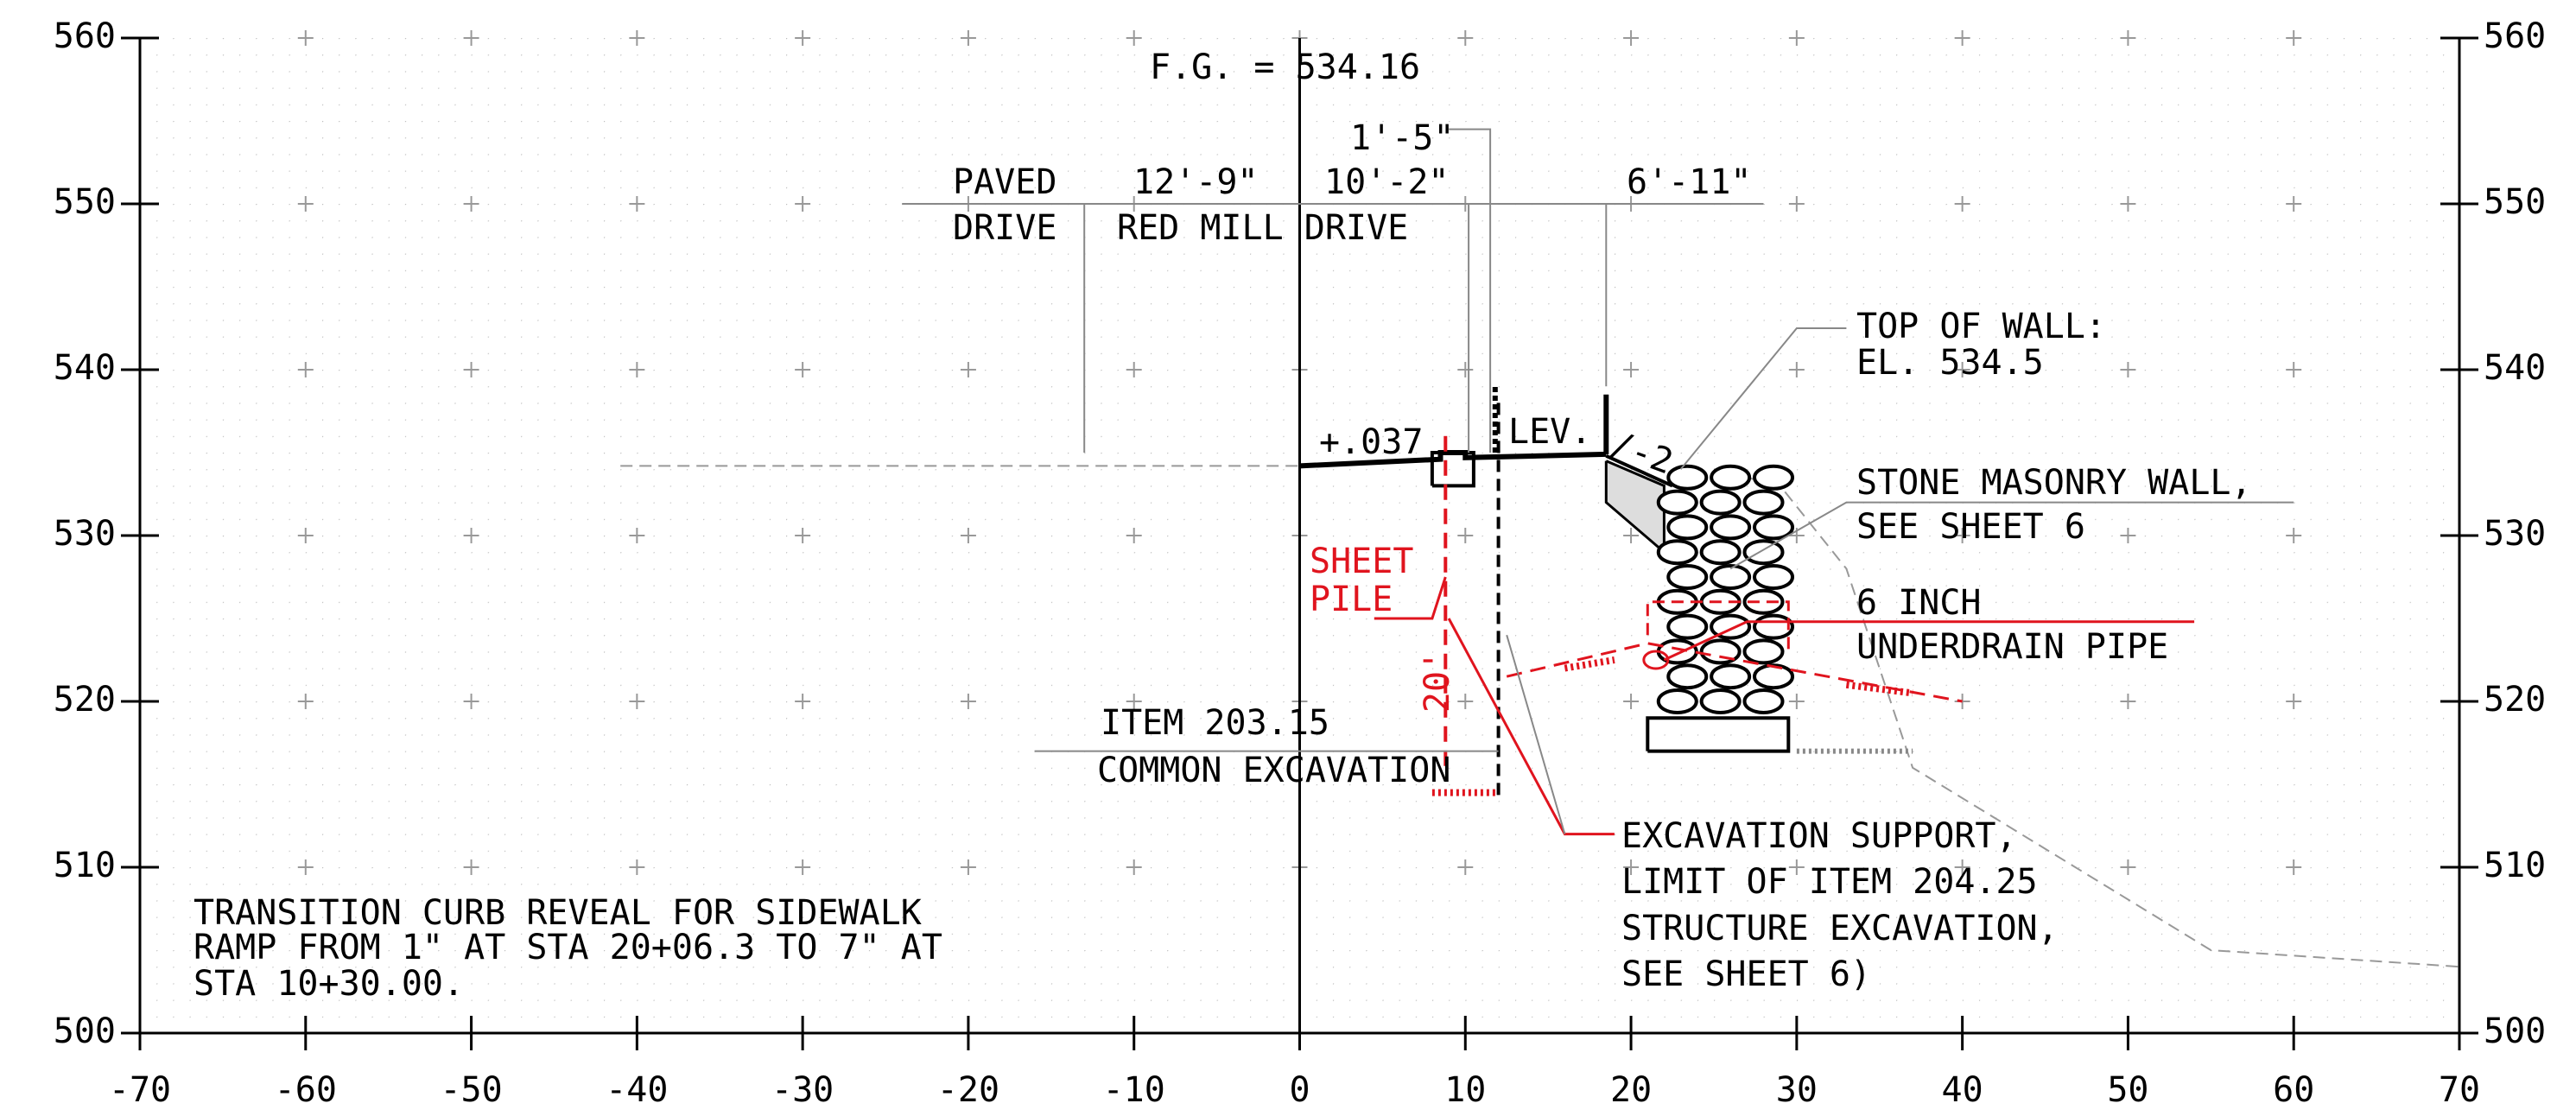 This screenshot has height=1116, width=2576. What do you see at coordinates (1196, 182) in the screenshot?
I see `label: 12'-9"` at bounding box center [1196, 182].